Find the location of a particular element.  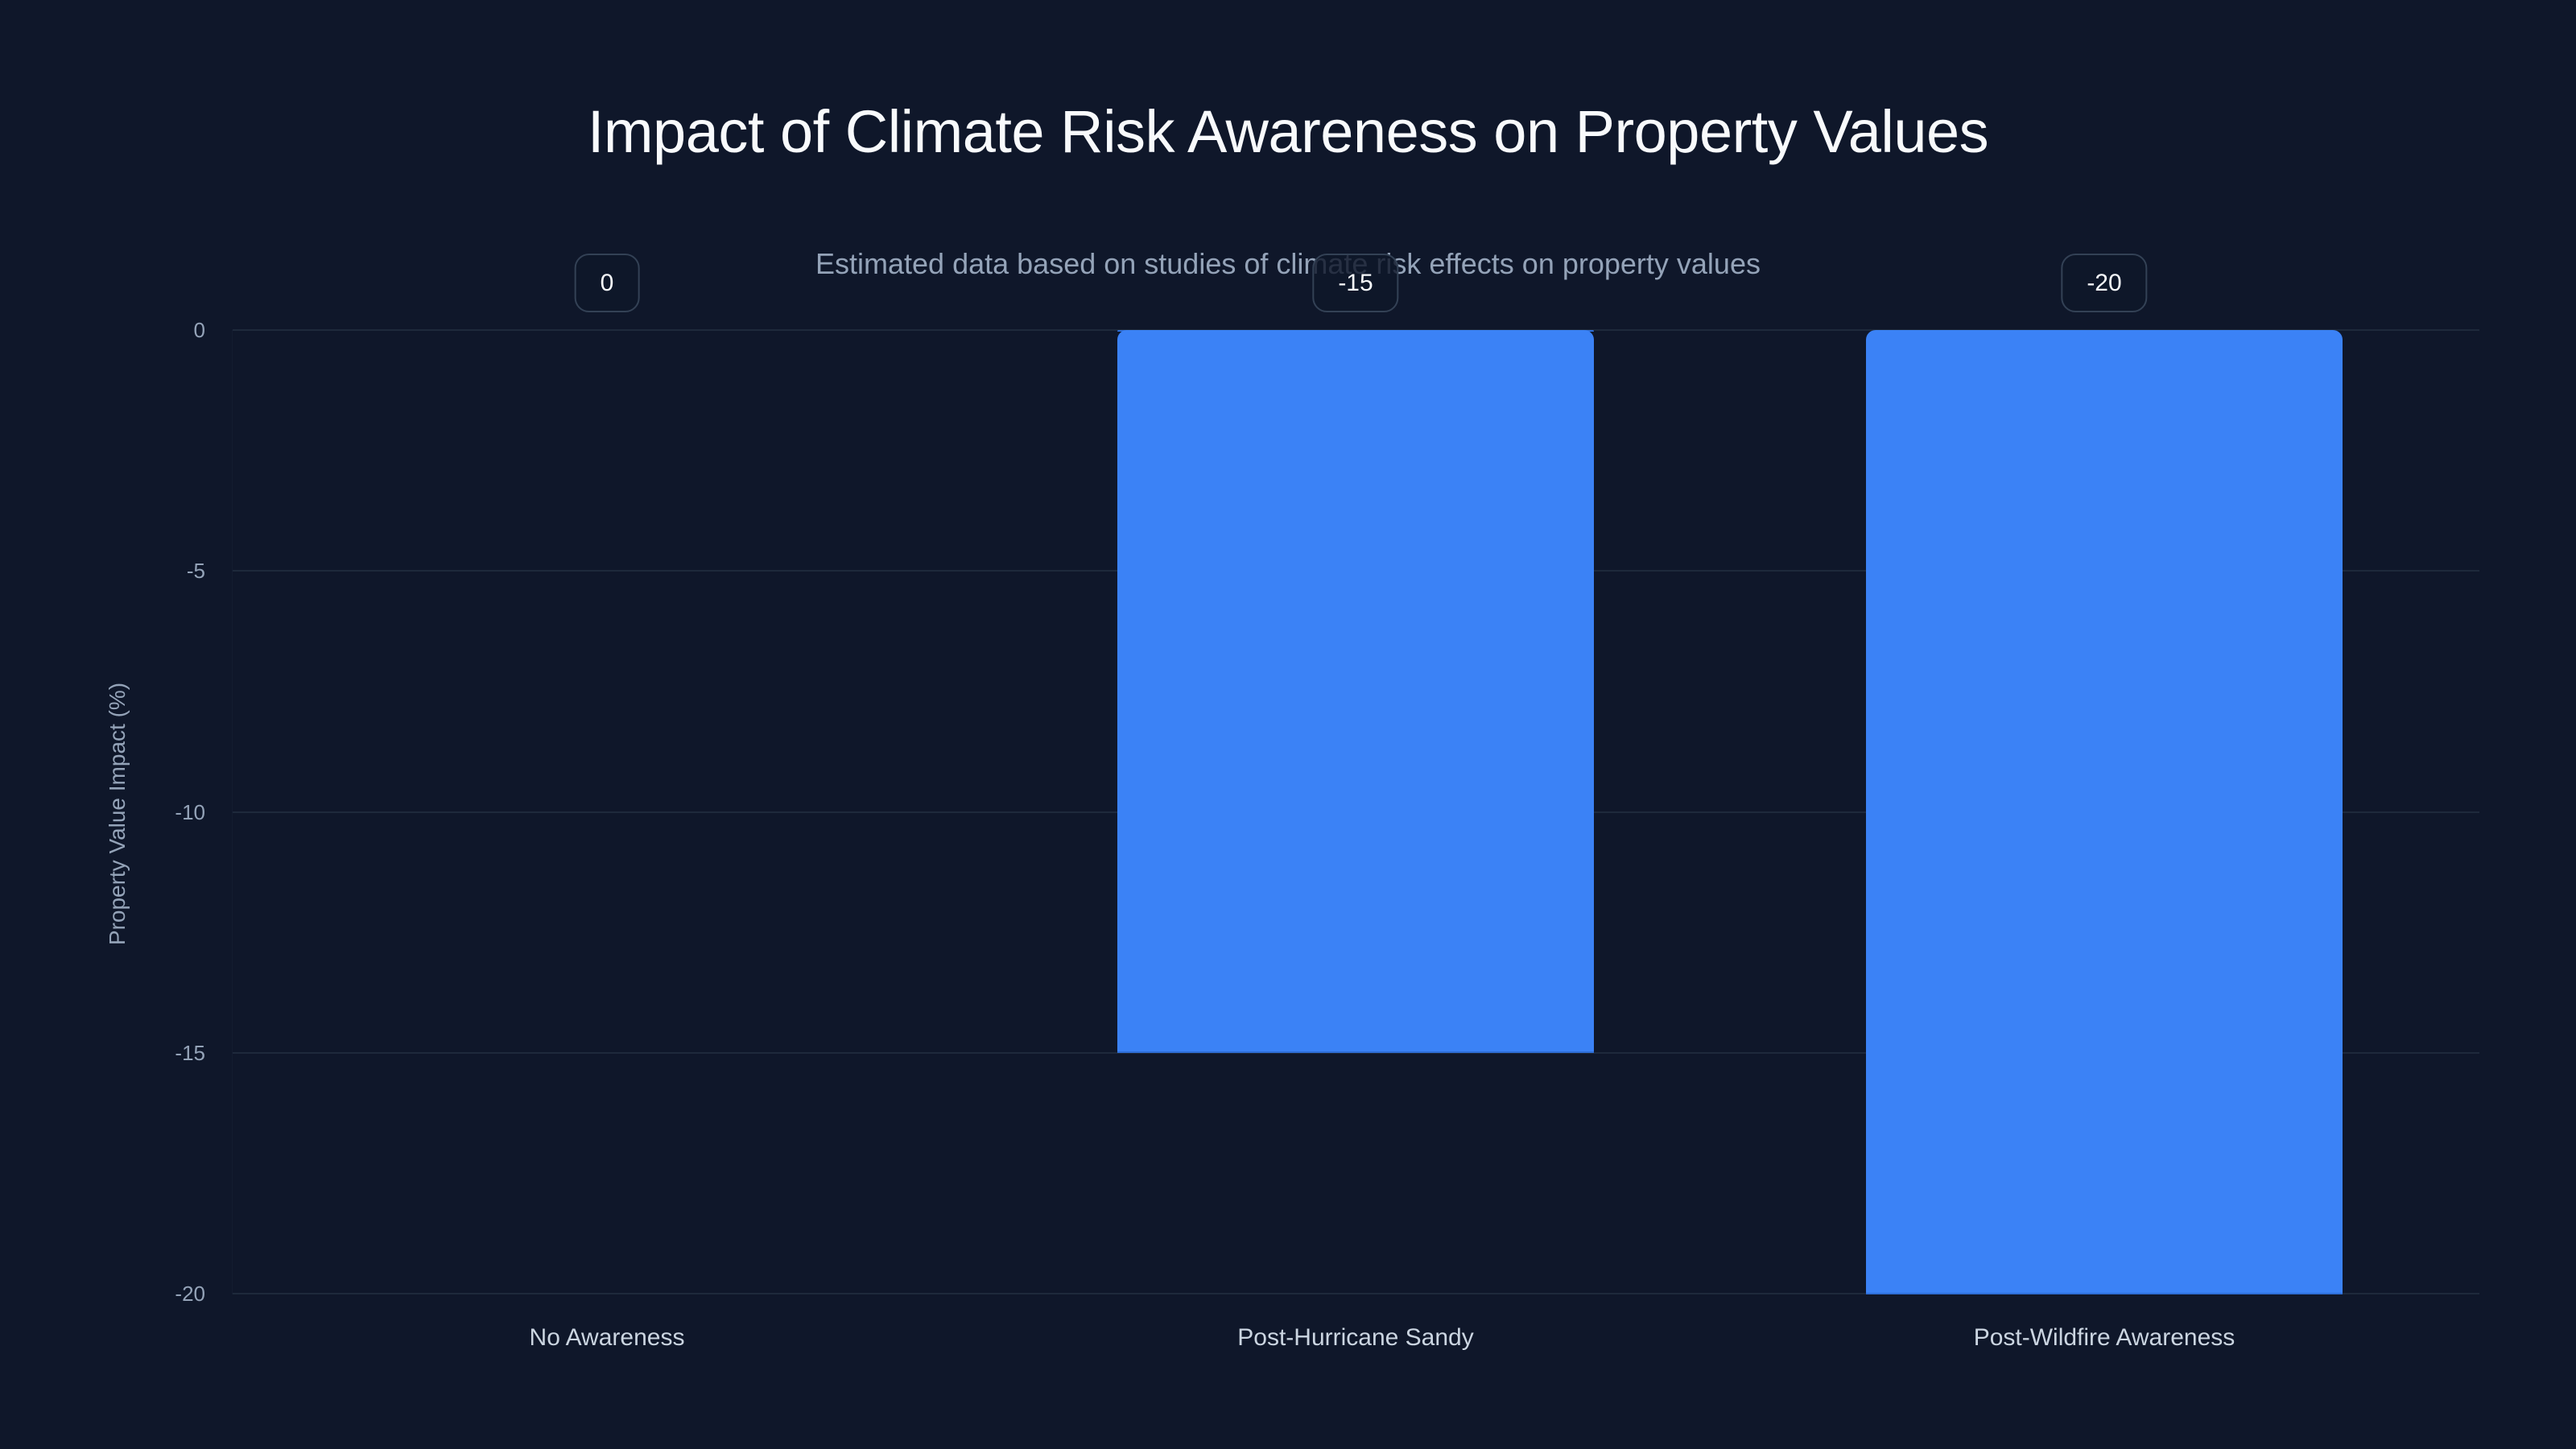

bar-post-wildfire-awareness is located at coordinates (2104, 812).